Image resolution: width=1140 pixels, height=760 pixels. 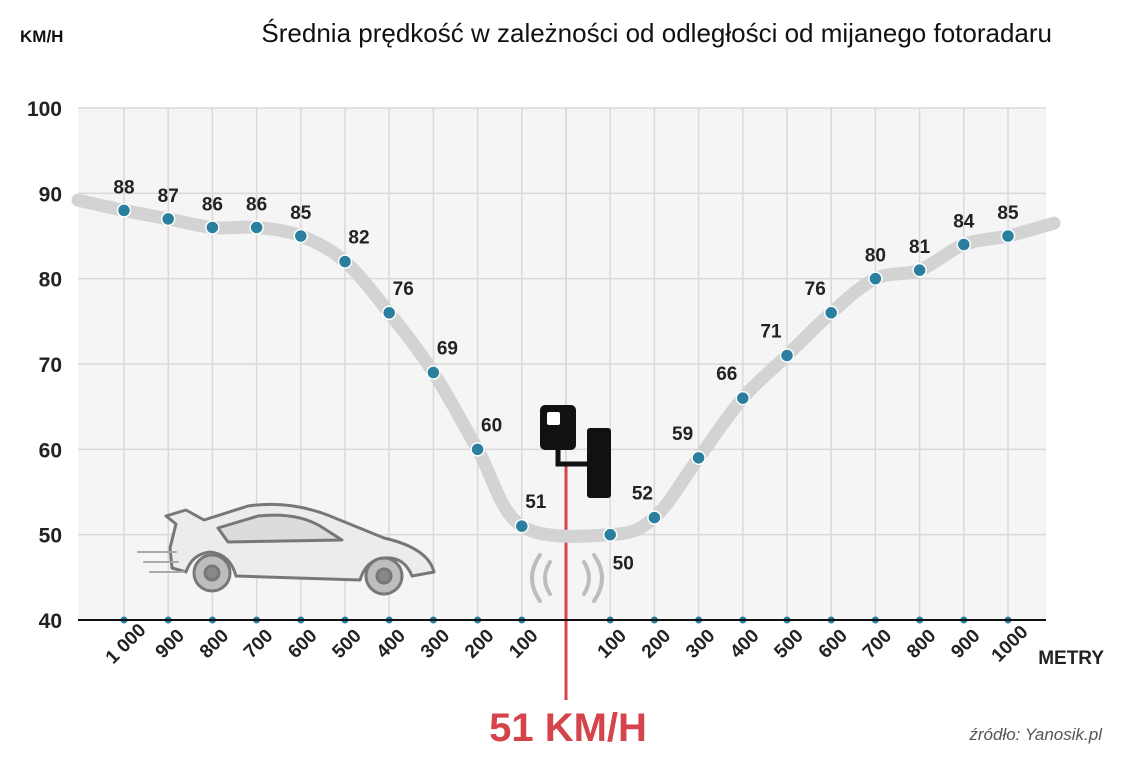 What do you see at coordinates (536, 502) in the screenshot?
I see `data-label: 51` at bounding box center [536, 502].